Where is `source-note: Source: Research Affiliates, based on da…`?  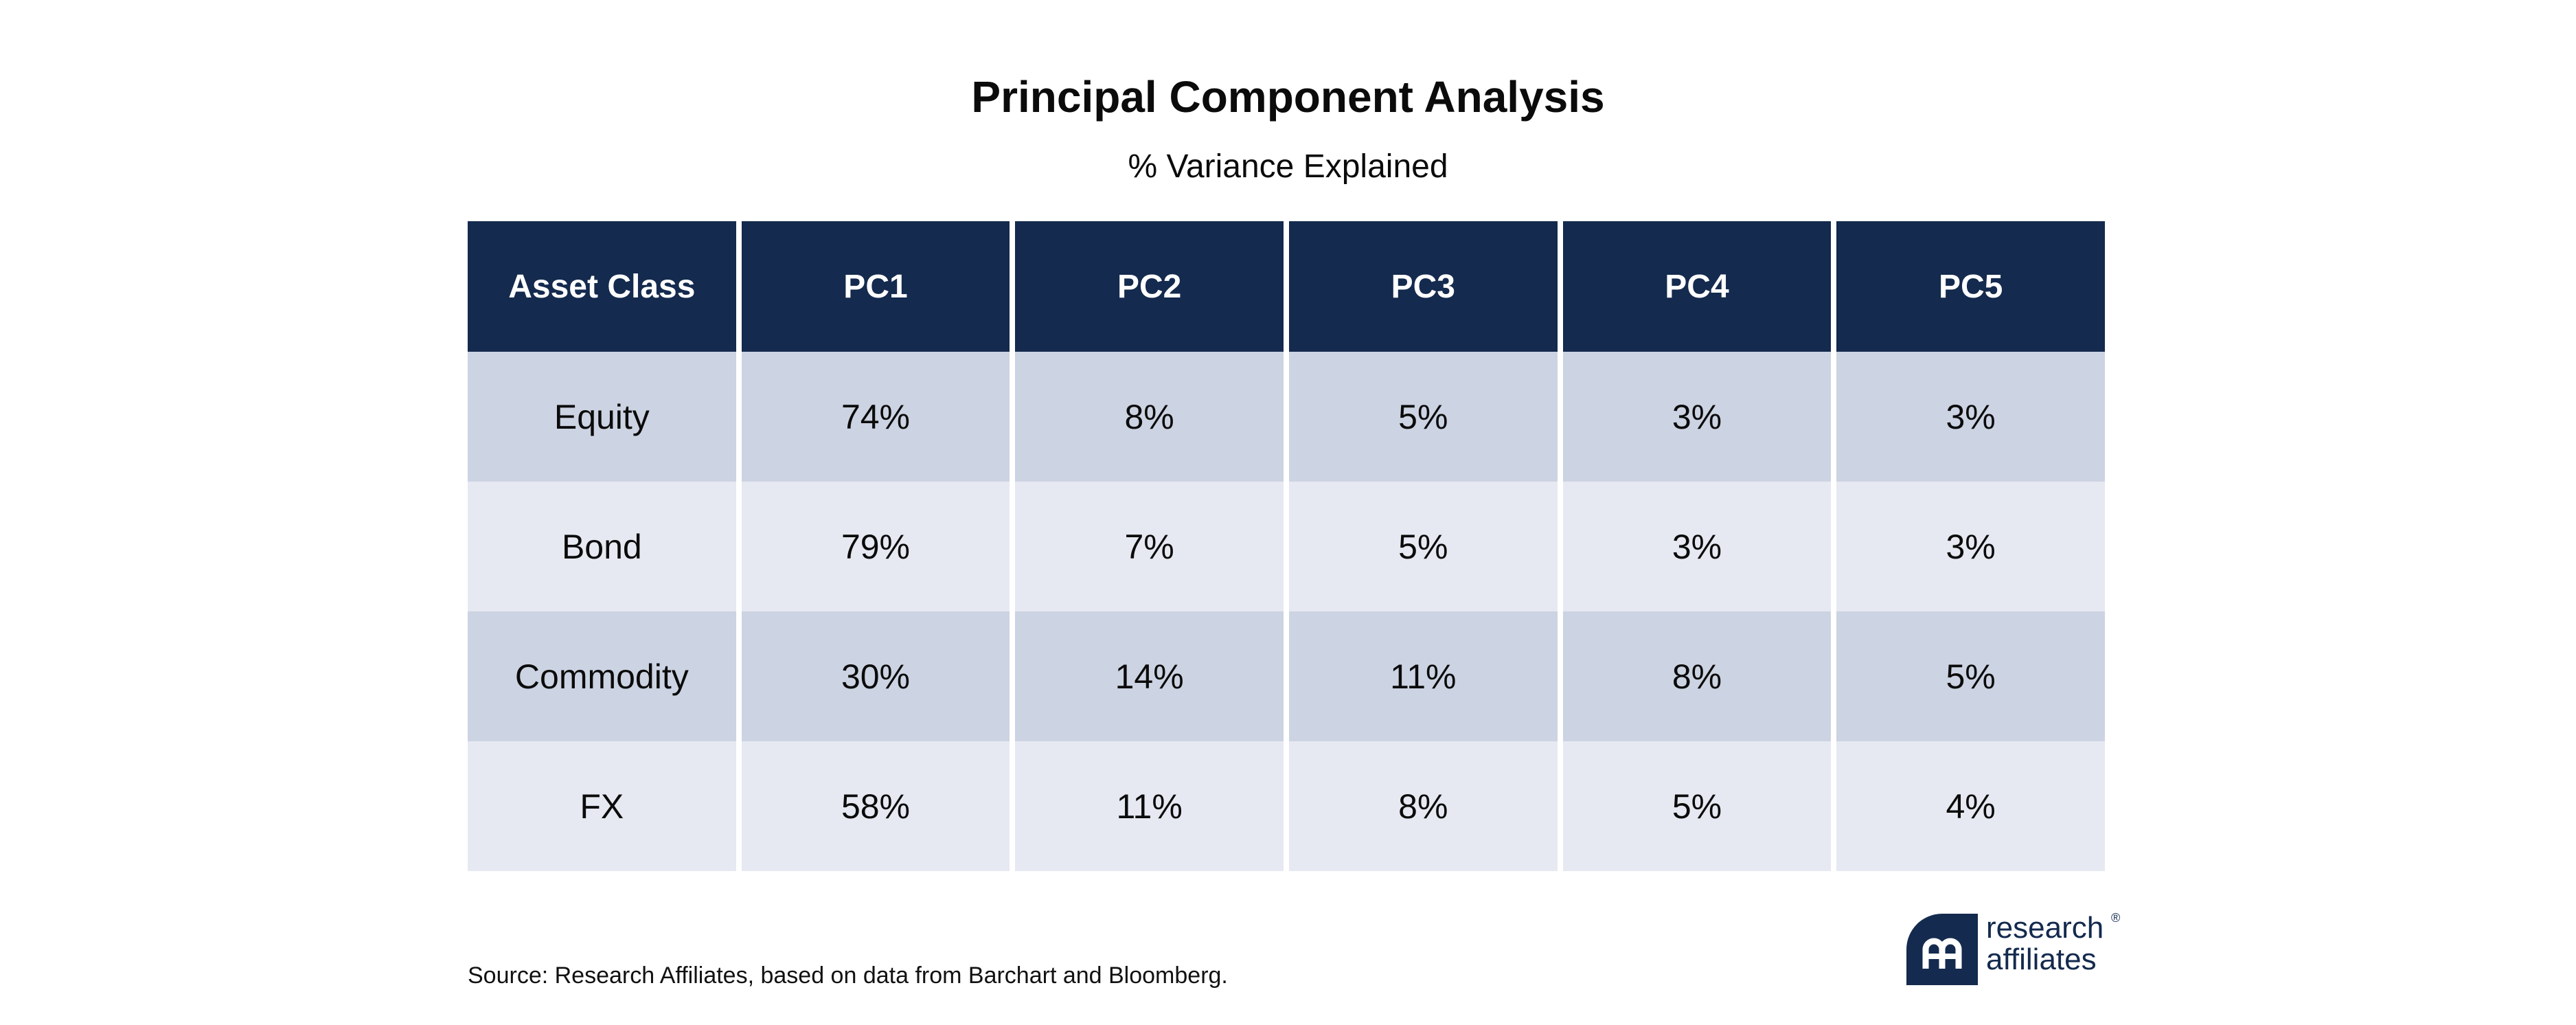 source-note: Source: Research Affiliates, based on da… is located at coordinates (848, 975).